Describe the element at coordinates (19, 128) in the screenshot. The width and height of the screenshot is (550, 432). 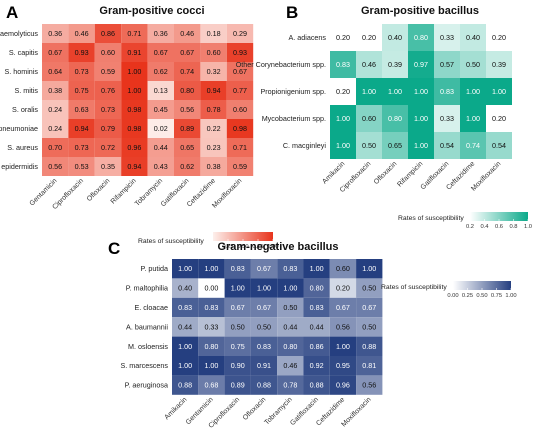
I see `row-label: S. pneumoniae` at that location.